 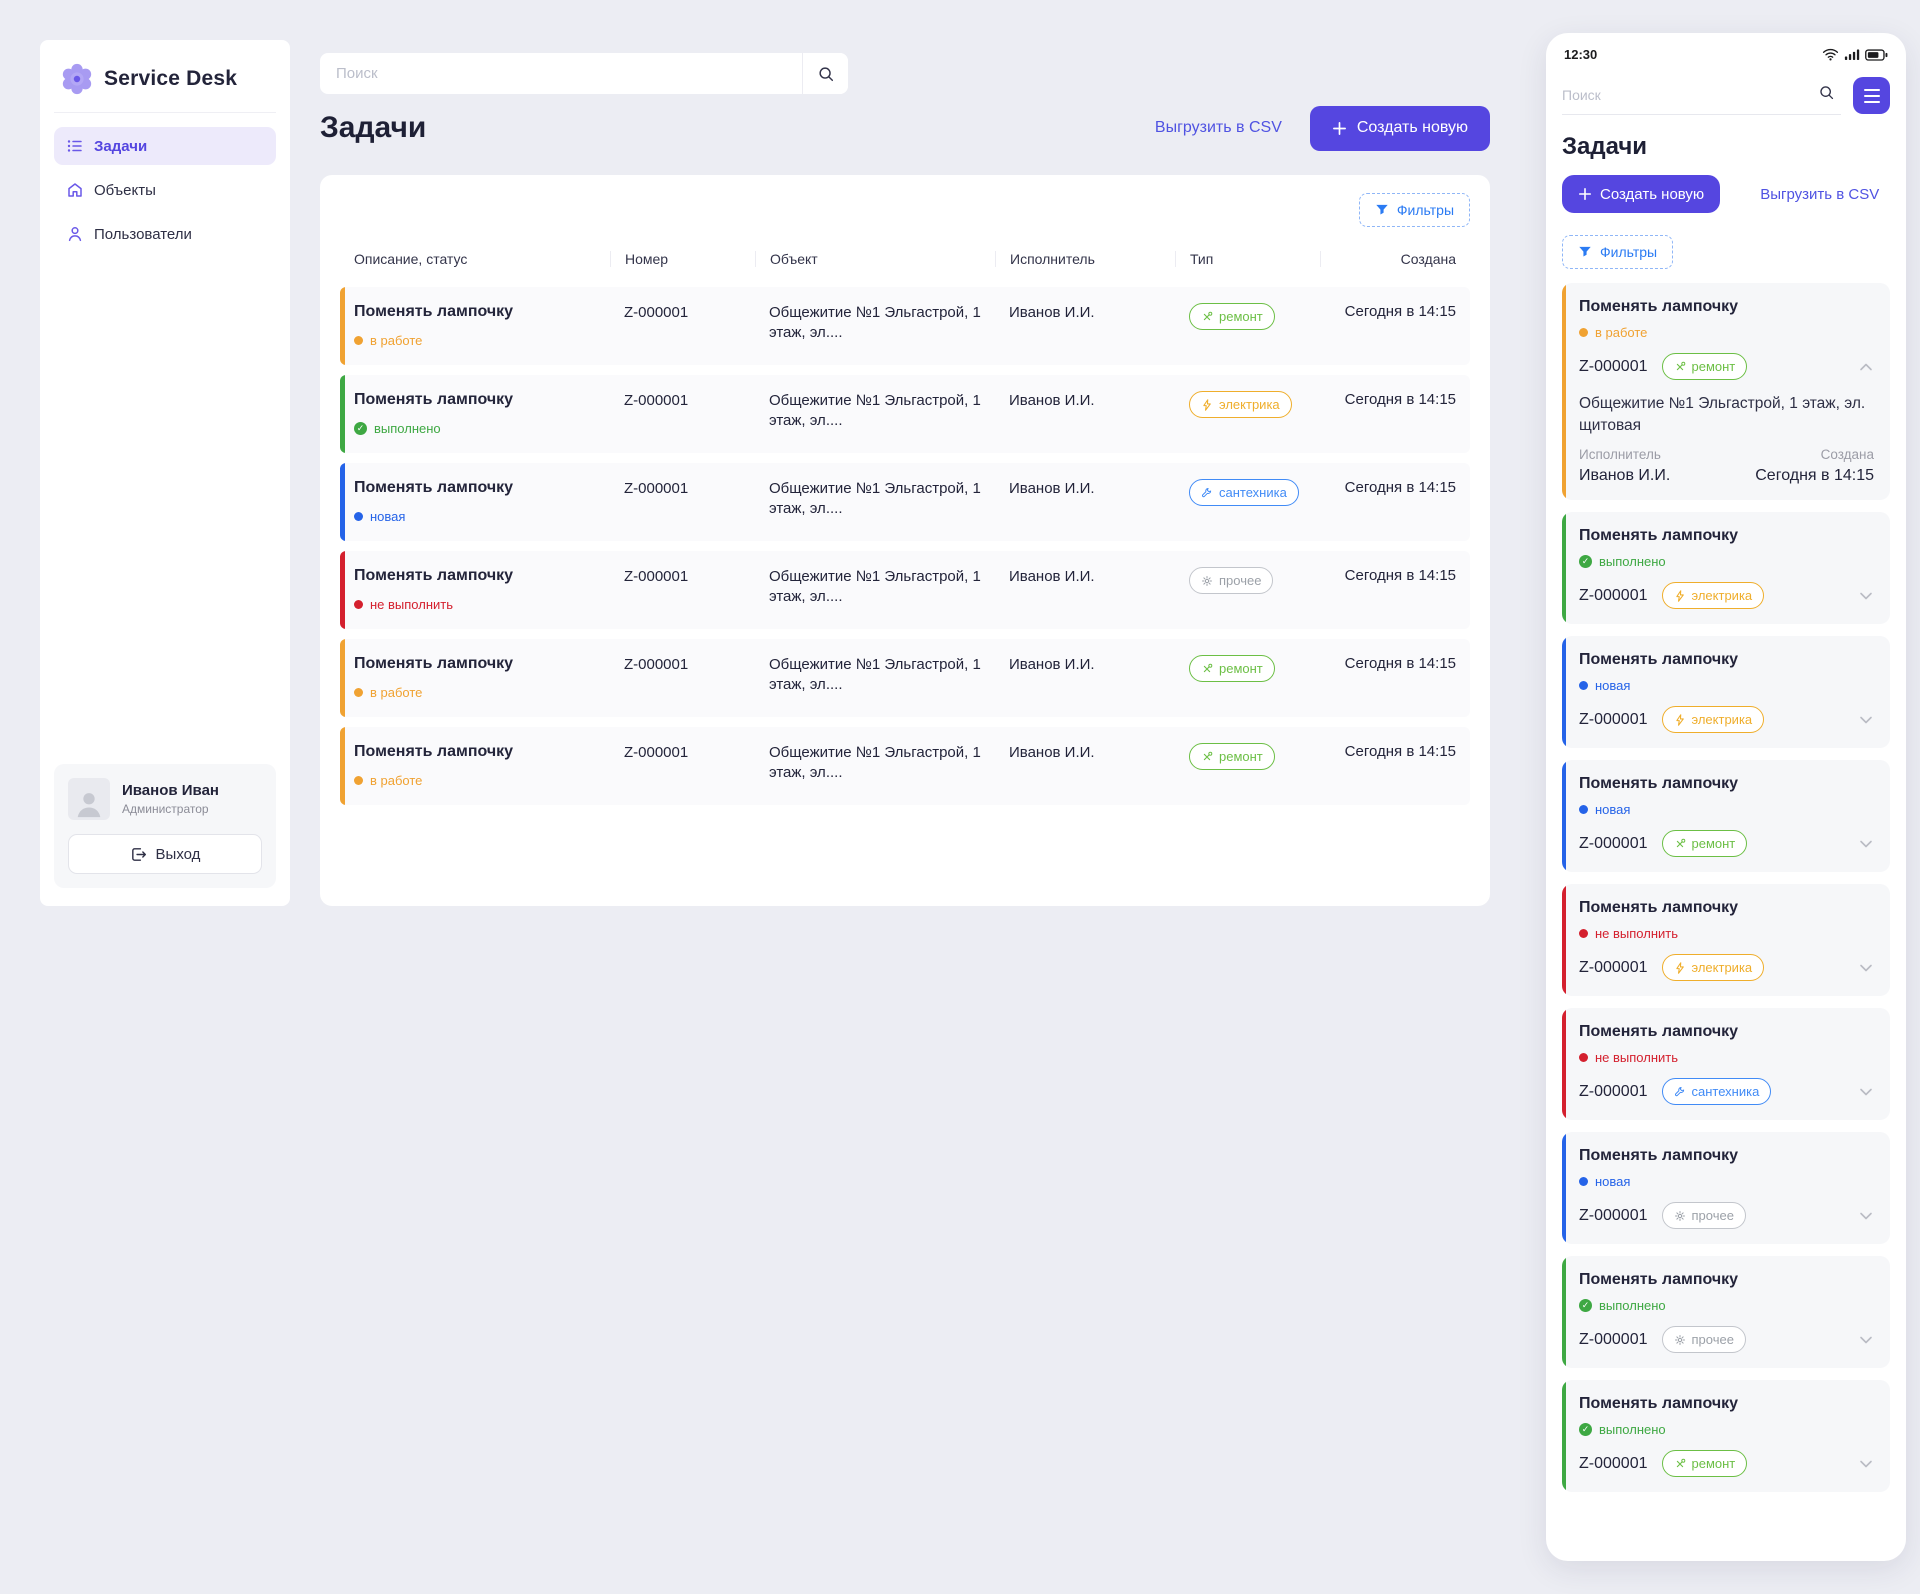 What do you see at coordinates (1679, 1091) in the screenshot?
I see `wrench-icon` at bounding box center [1679, 1091].